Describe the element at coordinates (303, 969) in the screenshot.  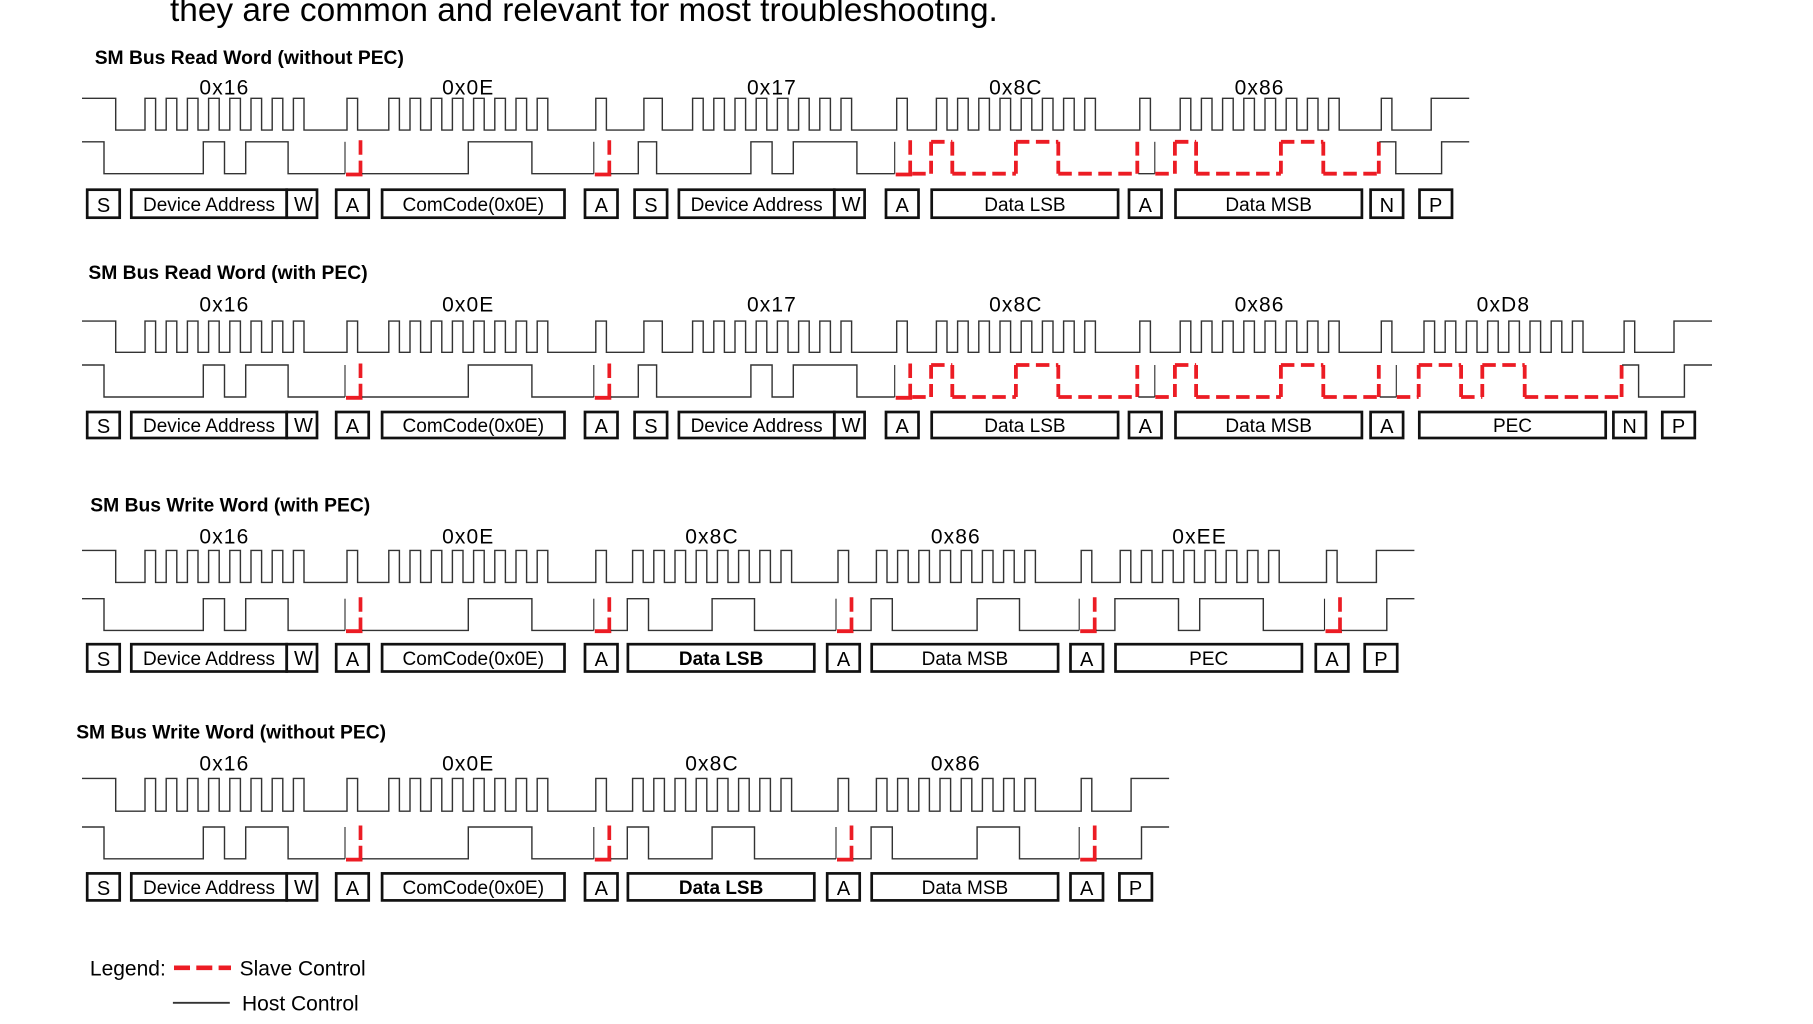
I see `svg-text: Slave Control` at that location.